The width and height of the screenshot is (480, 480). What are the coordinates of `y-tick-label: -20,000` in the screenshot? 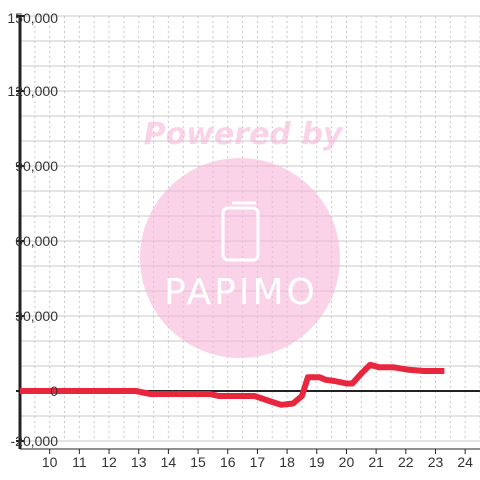 It's located at (35, 441).